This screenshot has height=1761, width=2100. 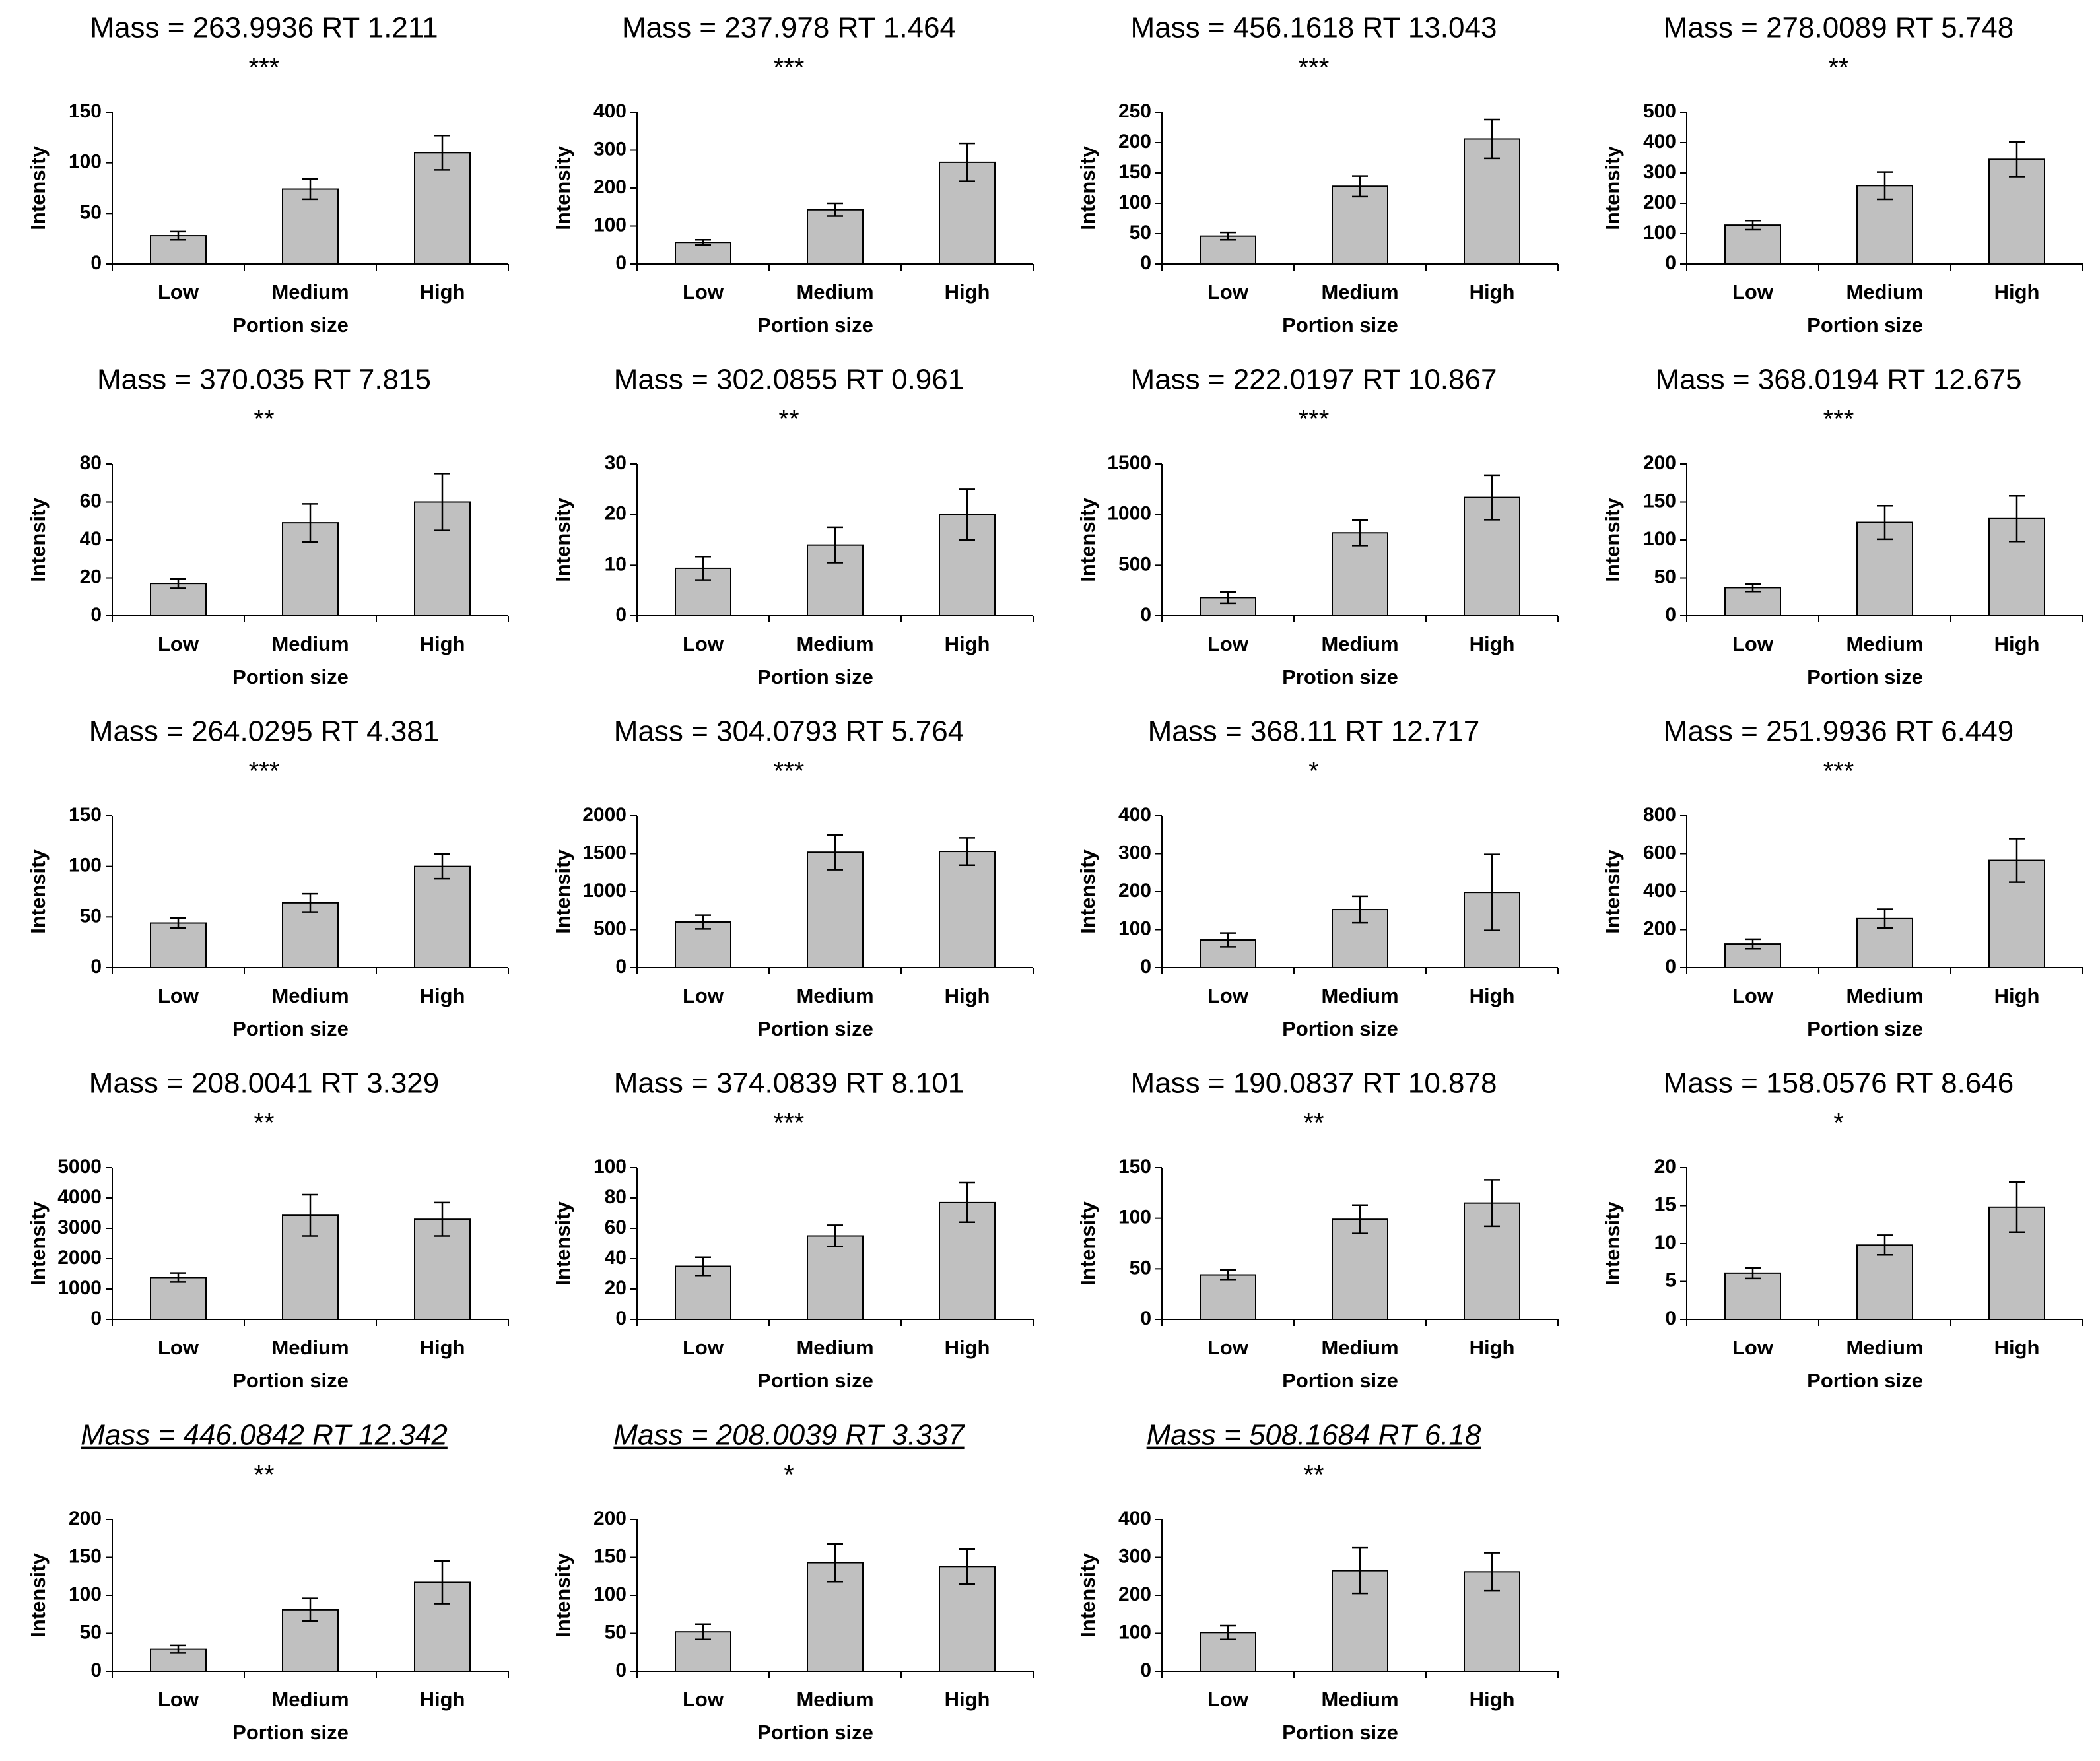 I want to click on chart-title: Mass = 456.1618 RT 13.043, so click(x=1314, y=28).